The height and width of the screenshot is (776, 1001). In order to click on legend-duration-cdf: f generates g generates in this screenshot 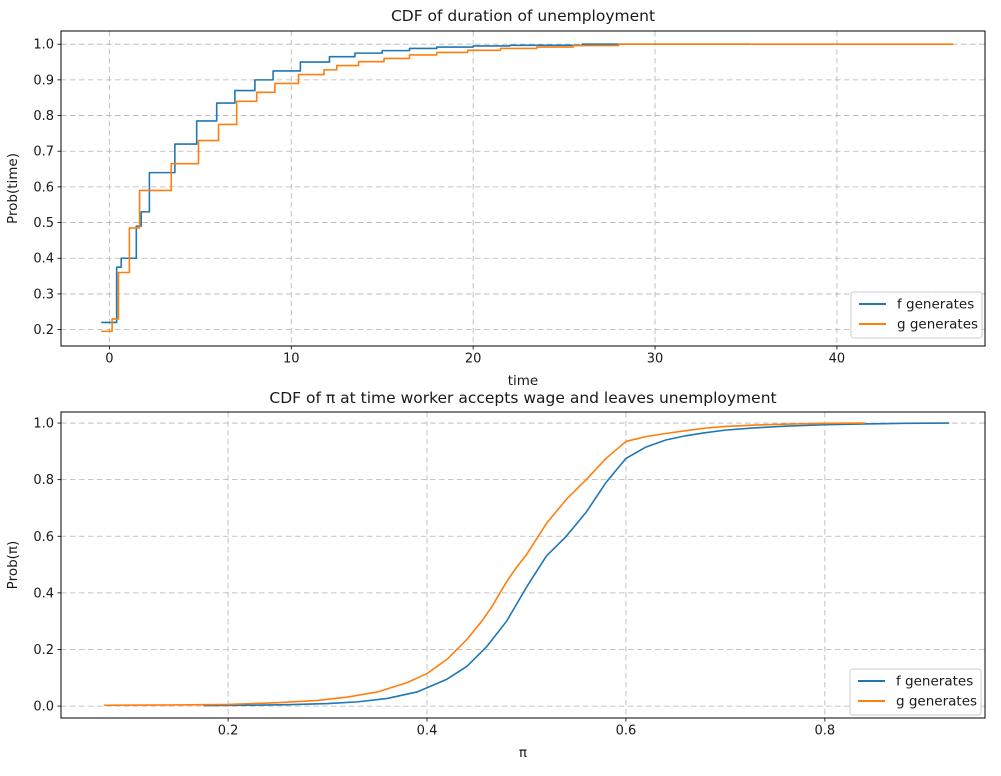, I will do `click(916, 315)`.